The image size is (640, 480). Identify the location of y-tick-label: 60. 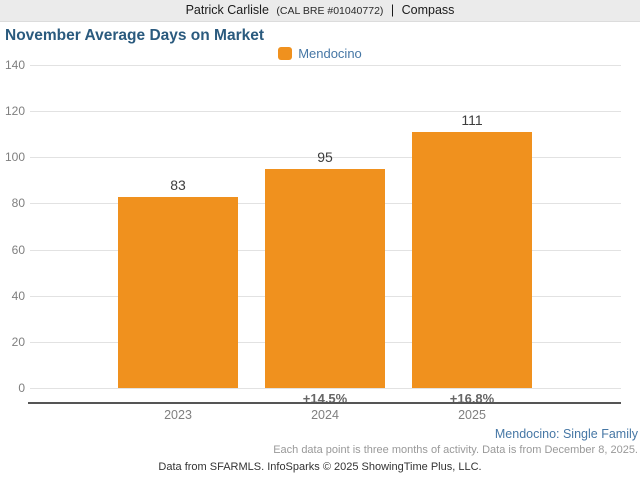
(18, 249).